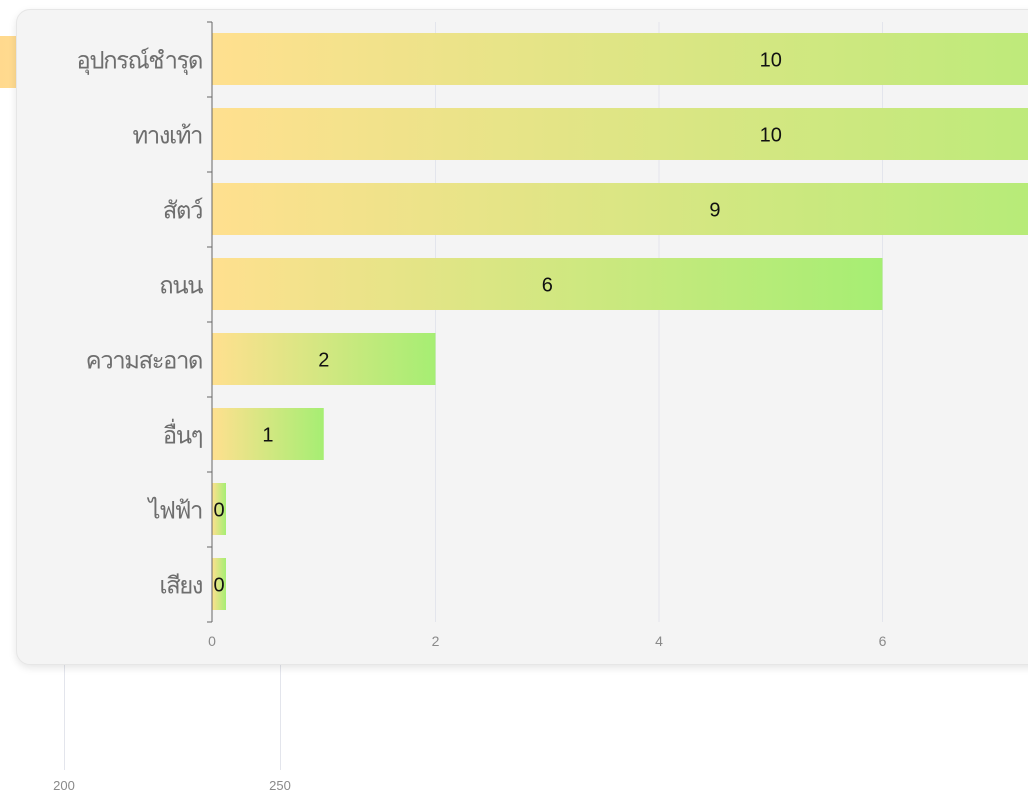  I want to click on category-label: ไฟฟ้า, so click(174, 511).